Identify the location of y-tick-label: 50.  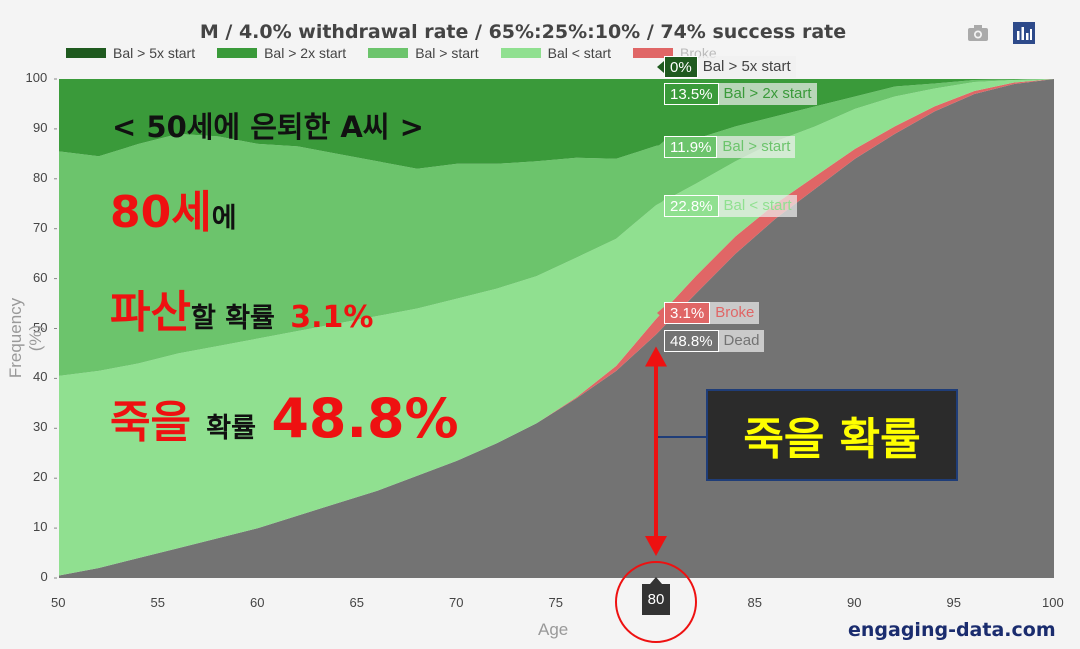
(40, 327).